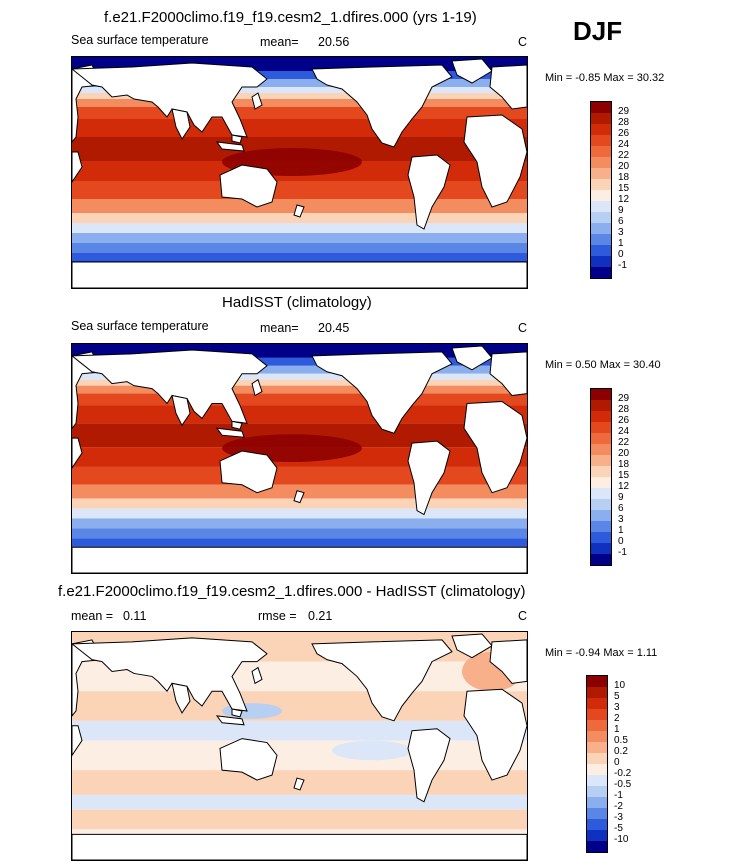 The image size is (732, 865). Describe the element at coordinates (617, 718) in the screenshot. I see `colorbar-tick-label: 2` at that location.